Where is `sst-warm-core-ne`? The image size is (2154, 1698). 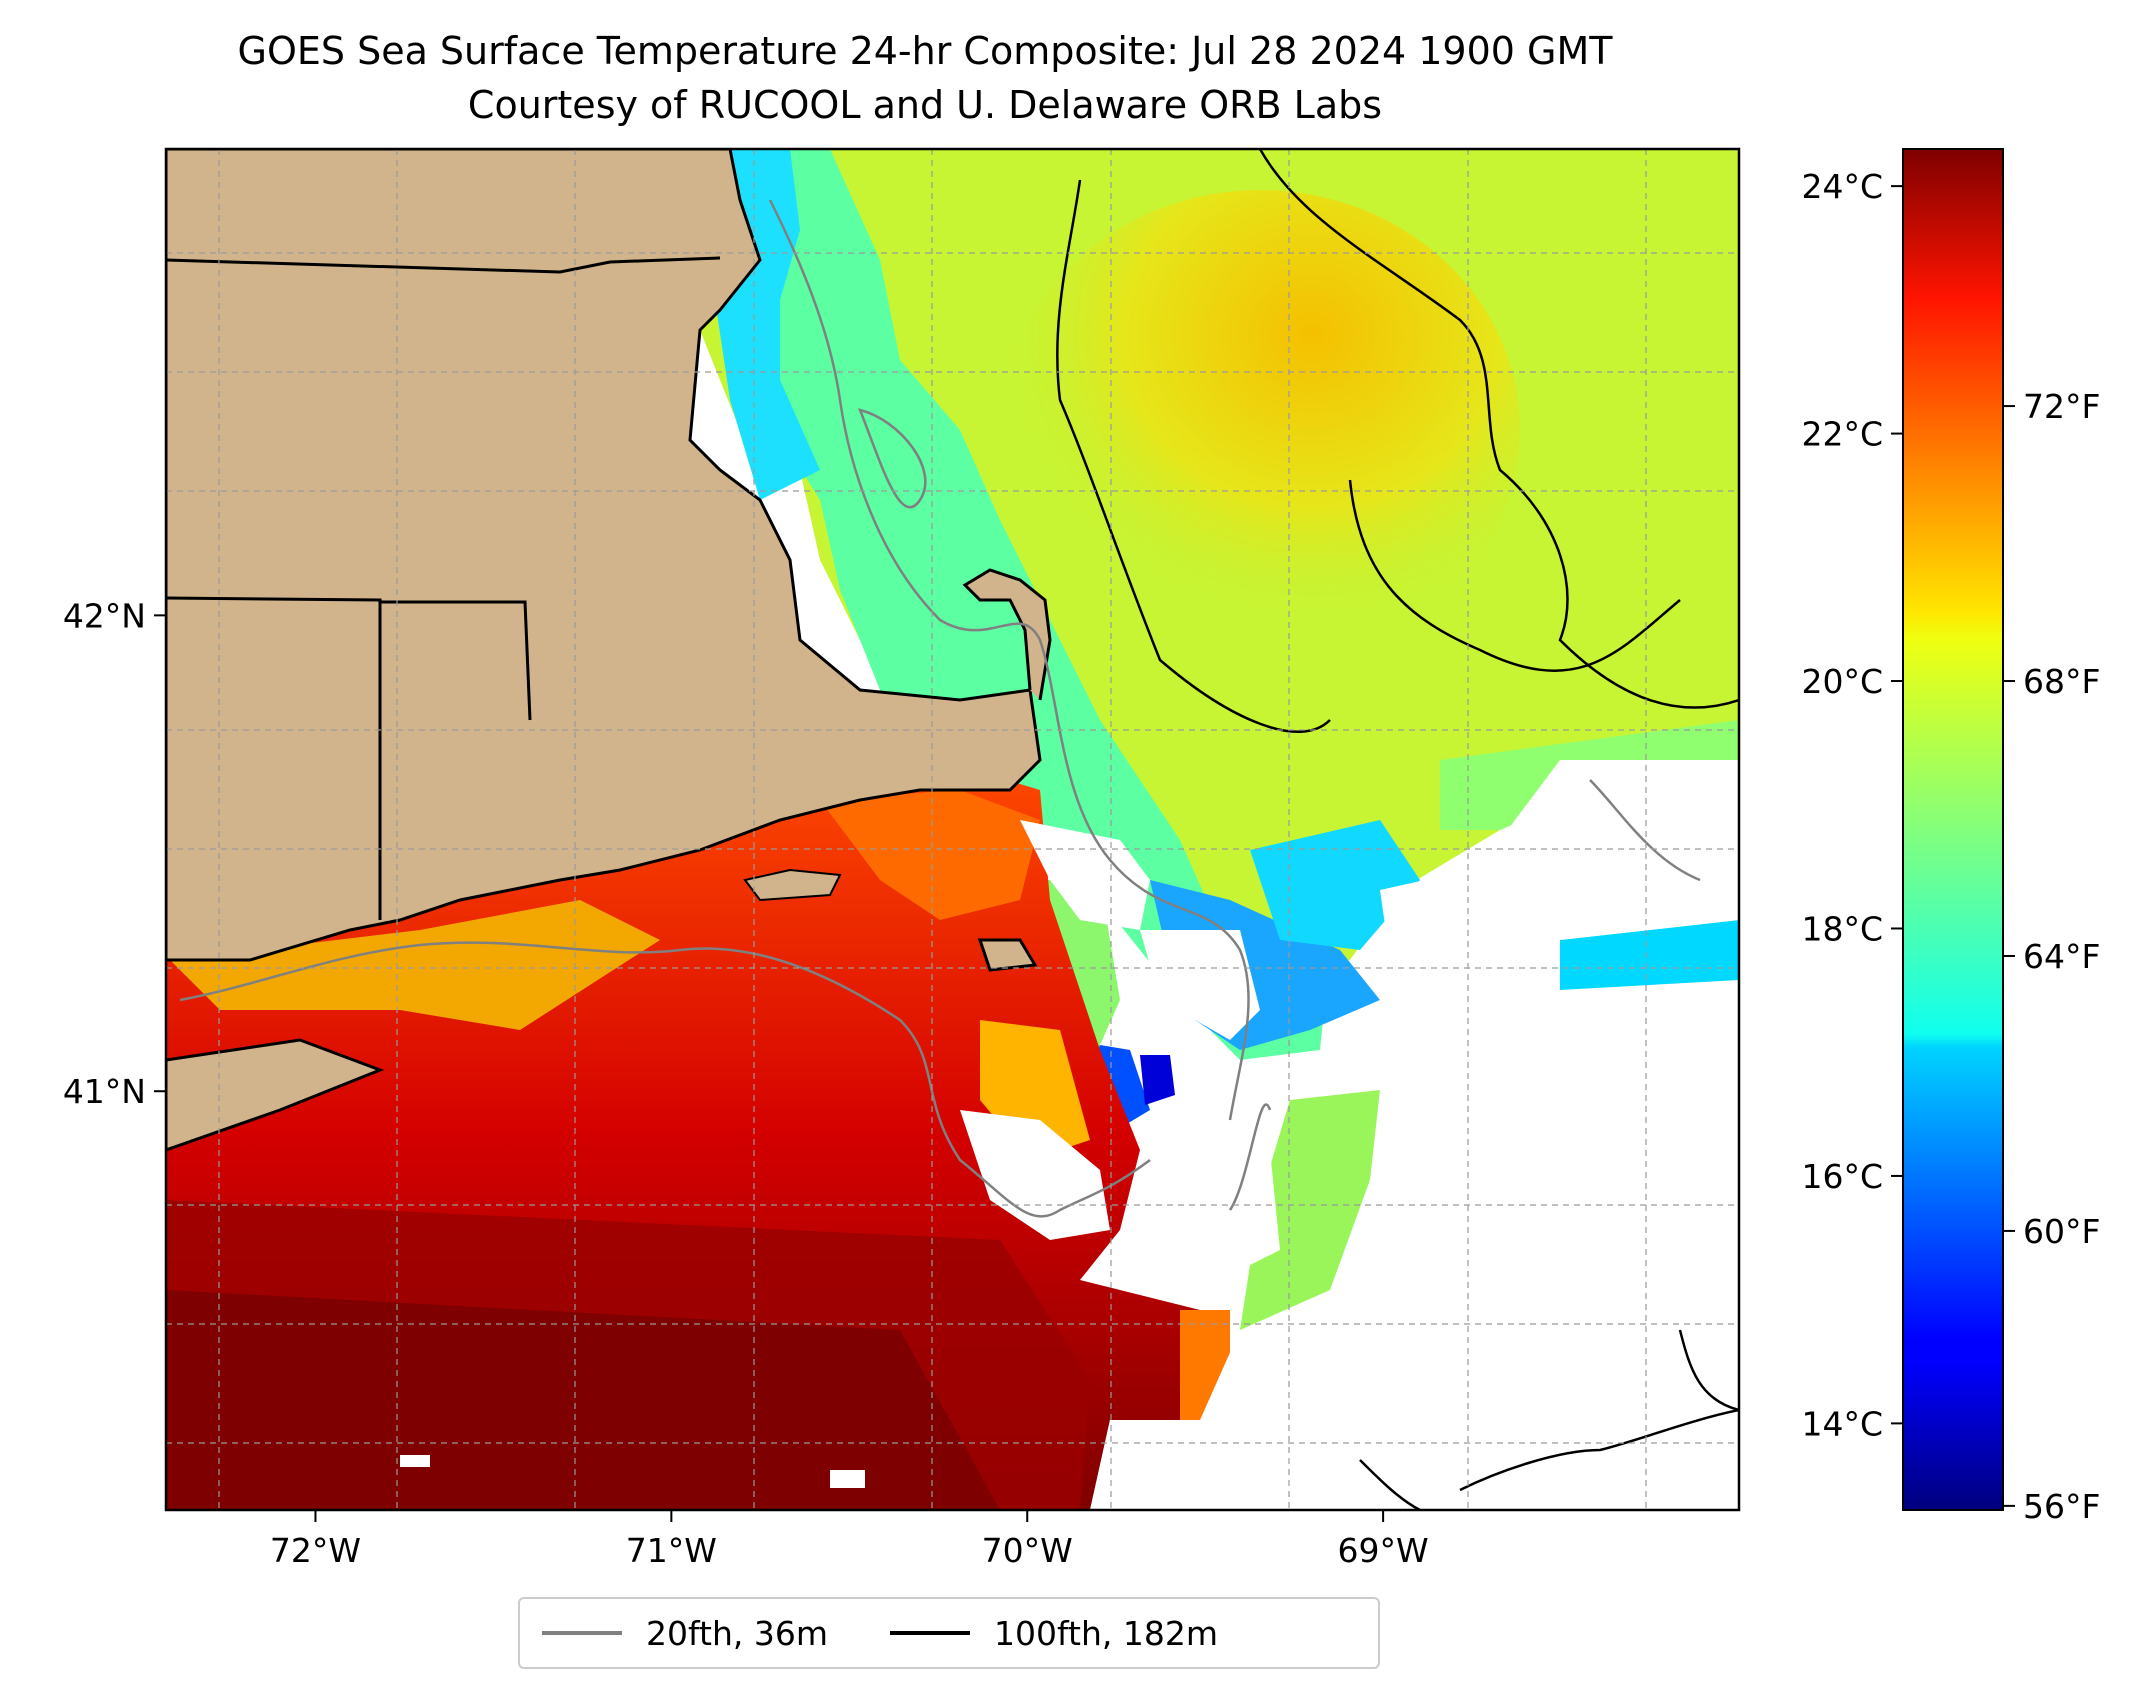 sst-warm-core-ne is located at coordinates (1260, 430).